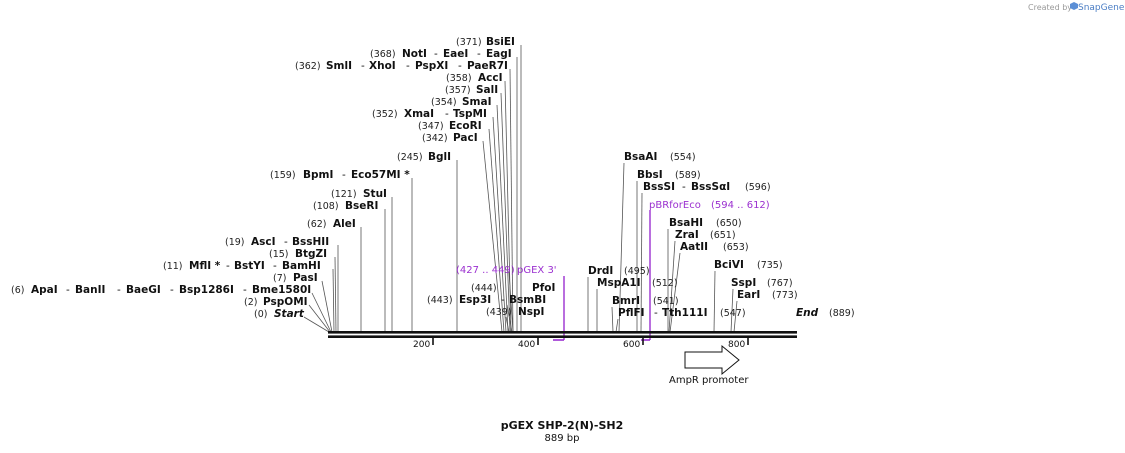 Image resolution: width=1125 pixels, height=453 pixels. Describe the element at coordinates (382, 66) in the screenshot. I see `enzyme-xhoi: XhoI` at that location.